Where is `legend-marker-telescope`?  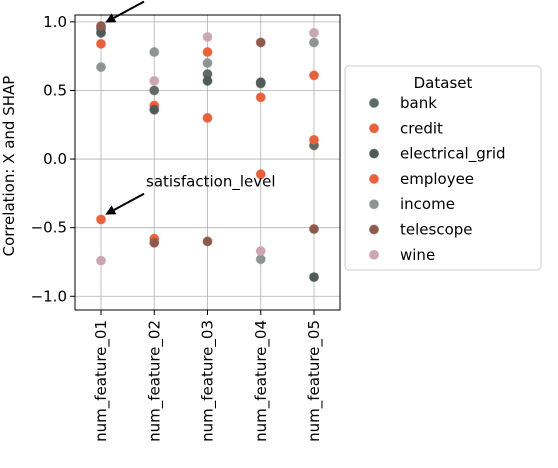
legend-marker-telescope is located at coordinates (374, 229).